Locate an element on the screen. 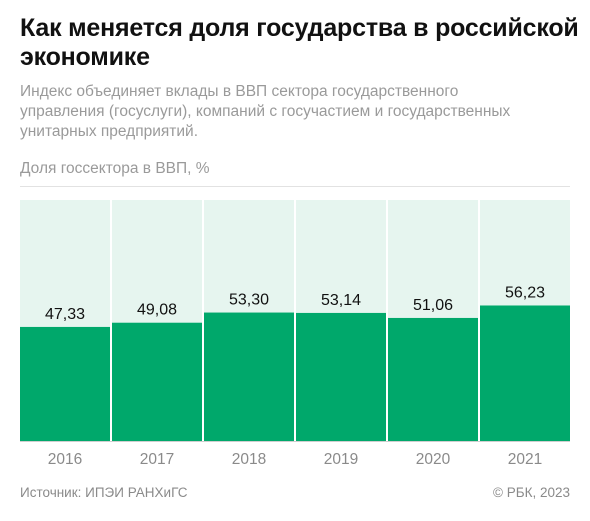  data-label-2017: 49,08 is located at coordinates (157, 310).